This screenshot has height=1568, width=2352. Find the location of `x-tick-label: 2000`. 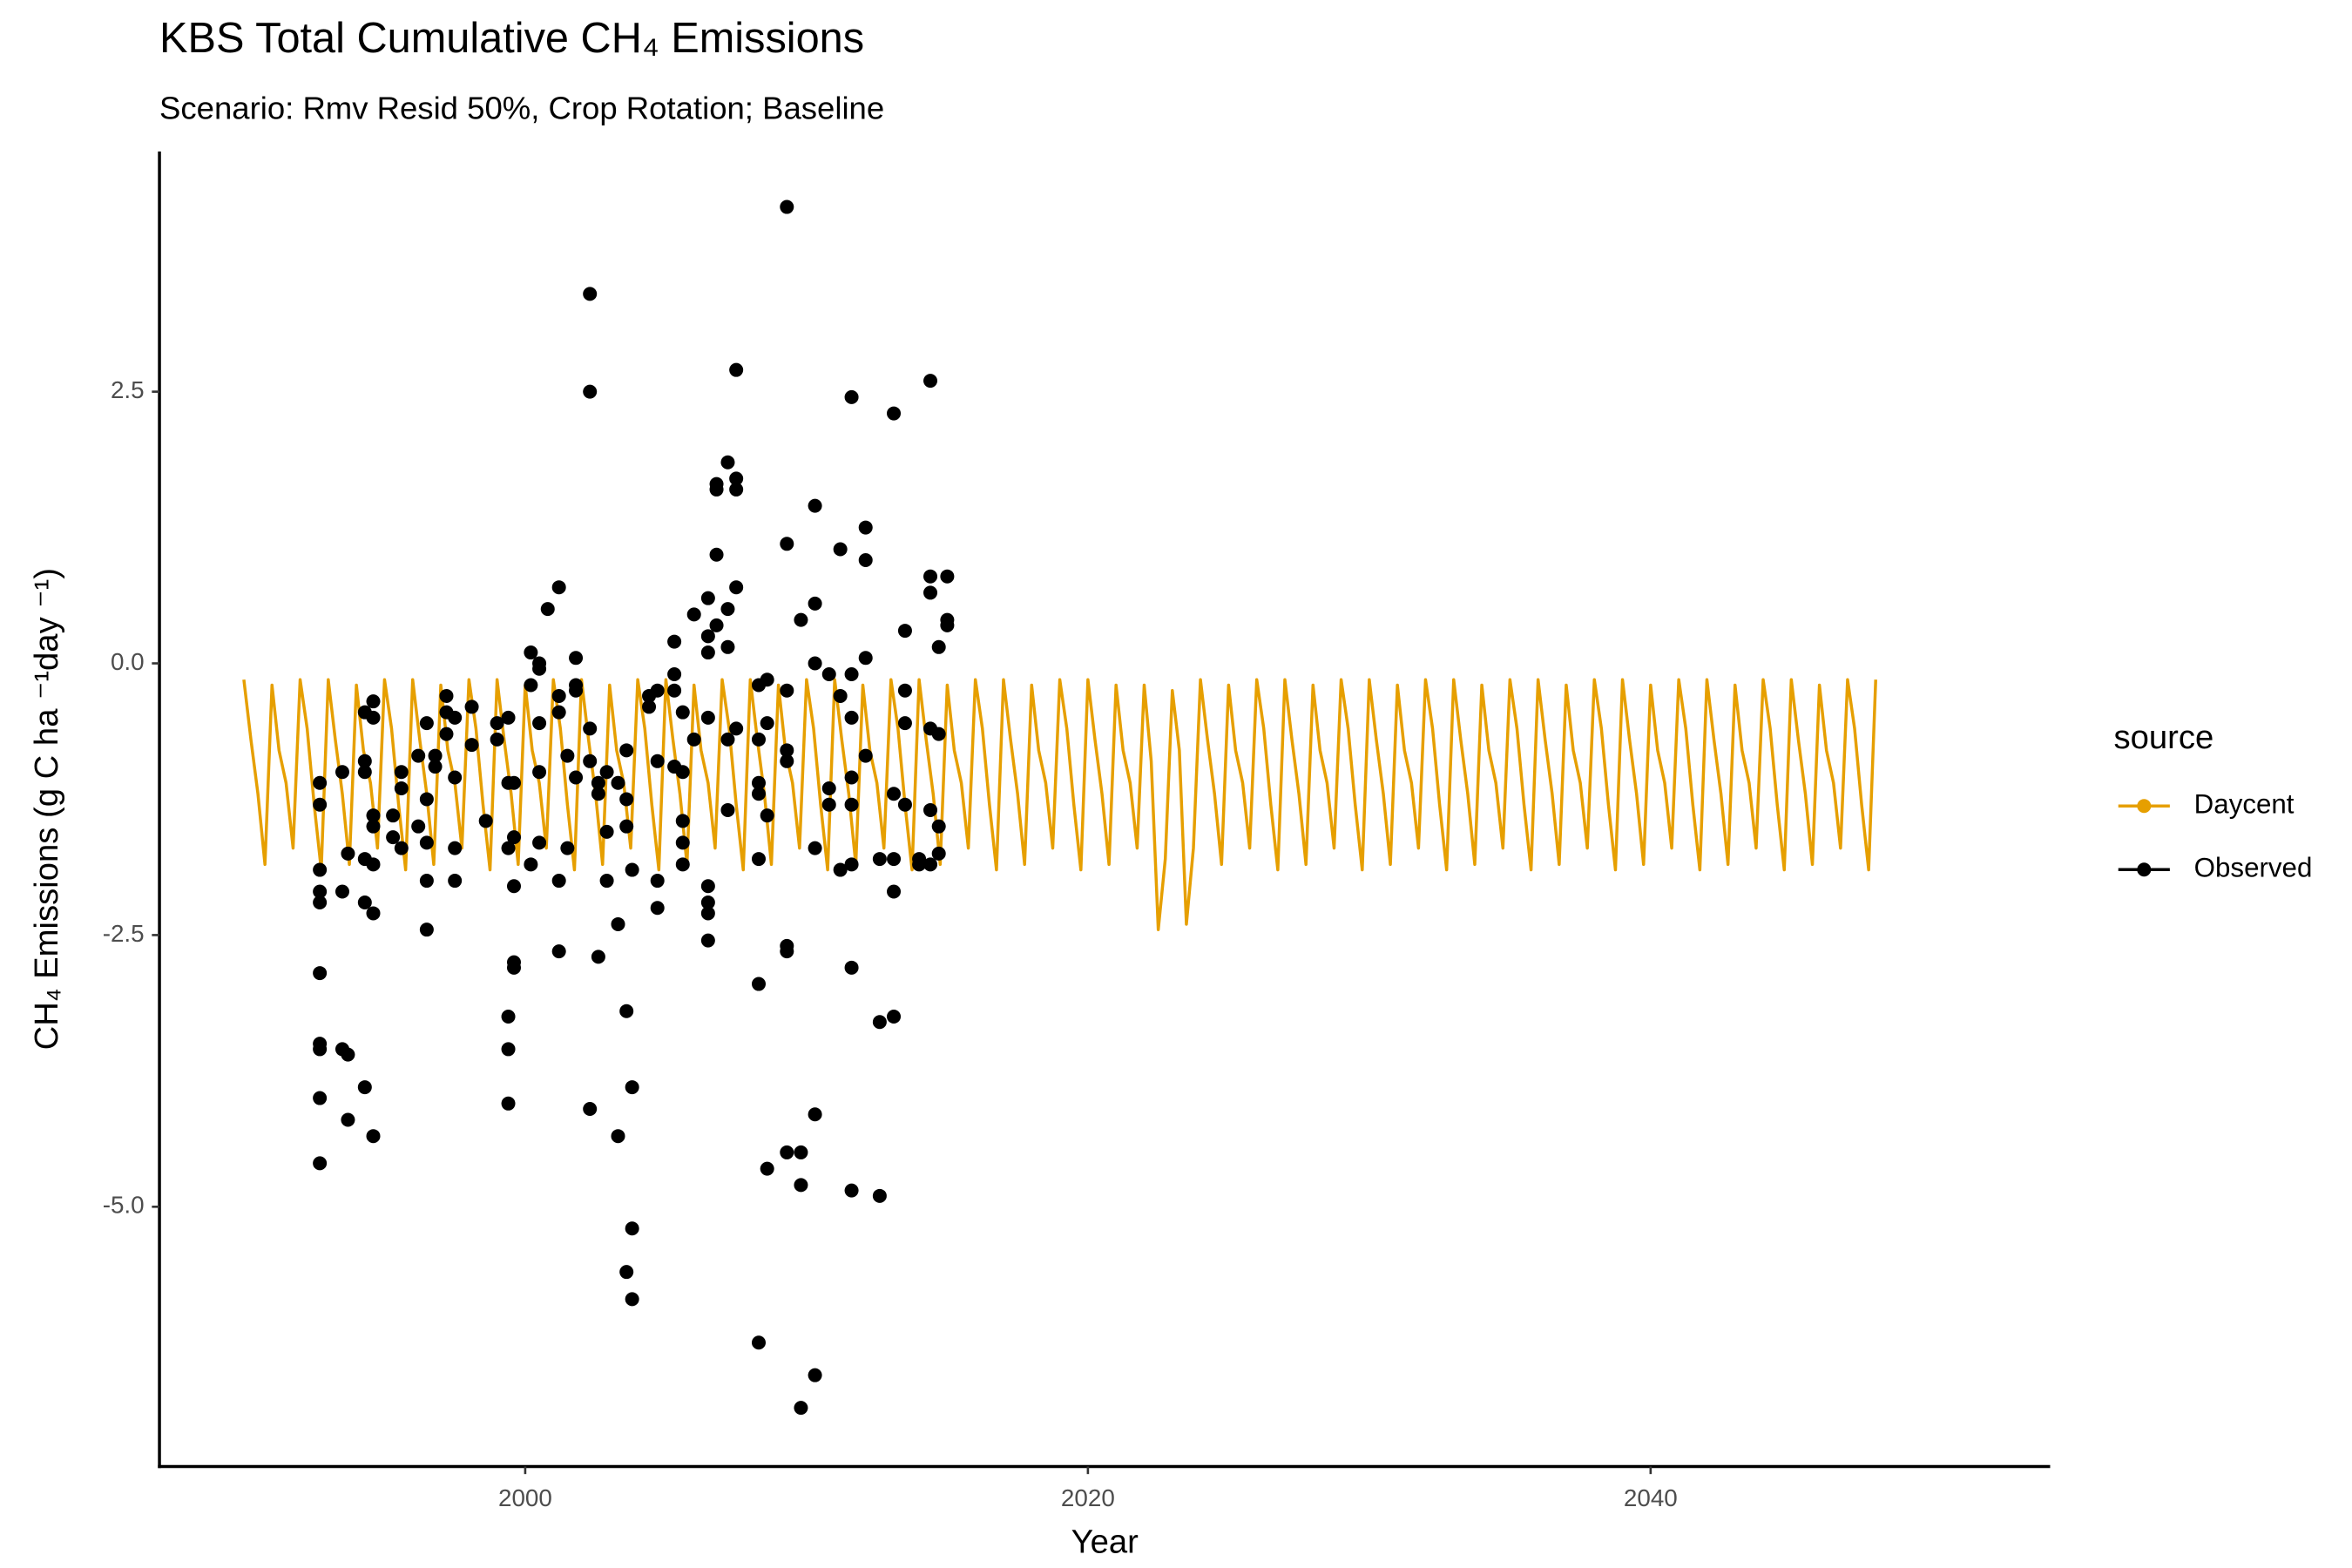

x-tick-label: 2000 is located at coordinates (525, 1497).